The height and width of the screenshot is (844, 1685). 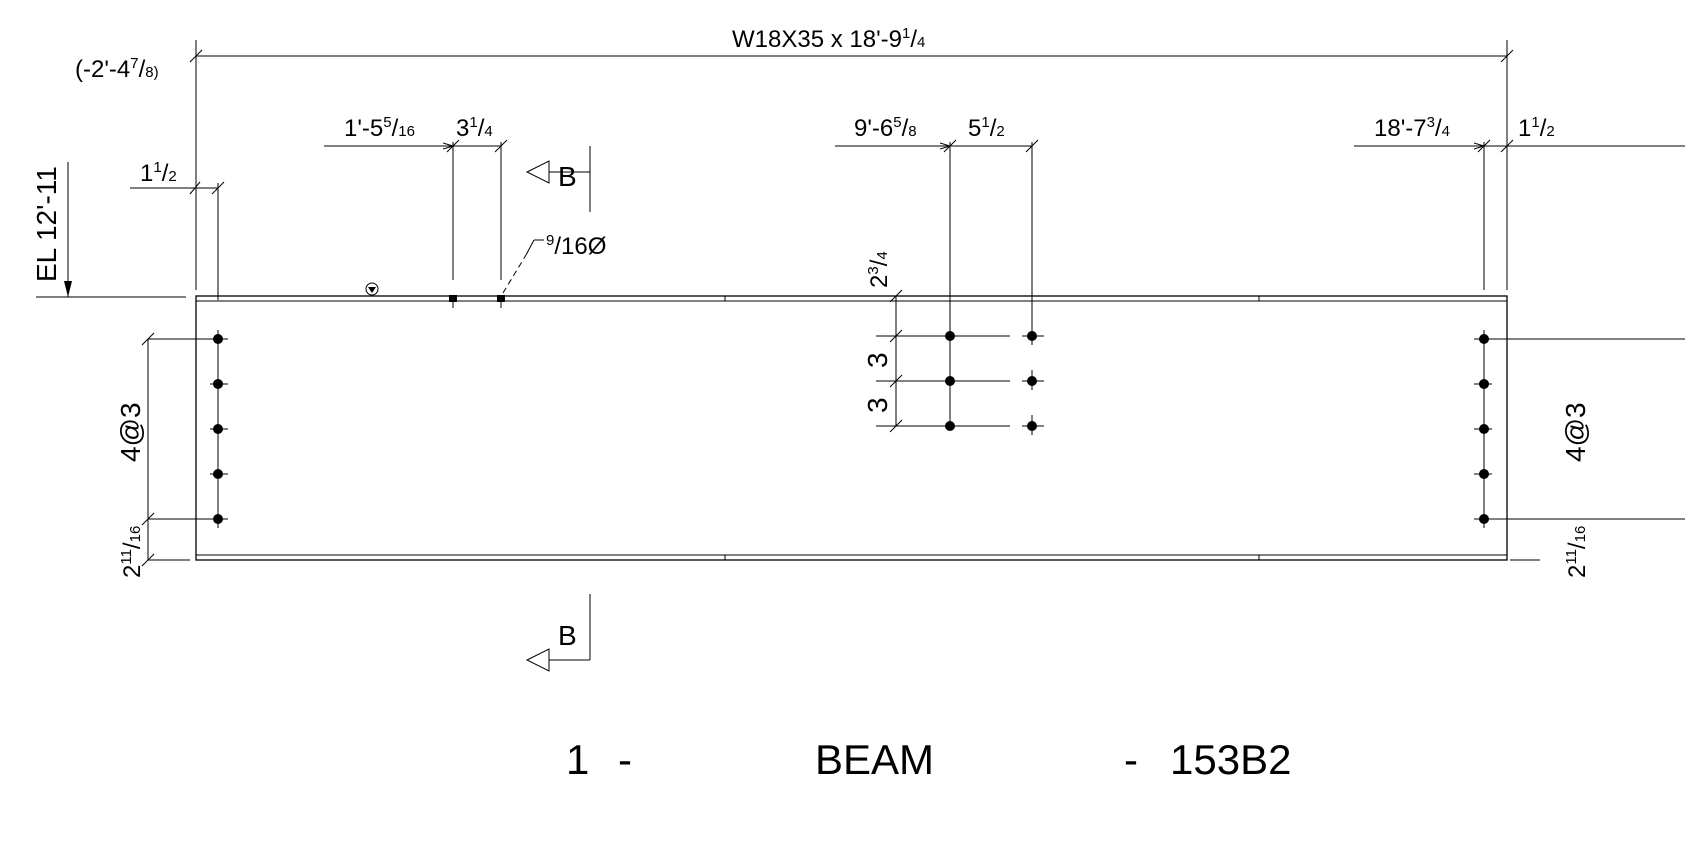 What do you see at coordinates (882, 342) in the screenshot?
I see `mid-vertical-dimension: 23/4 3 3` at bounding box center [882, 342].